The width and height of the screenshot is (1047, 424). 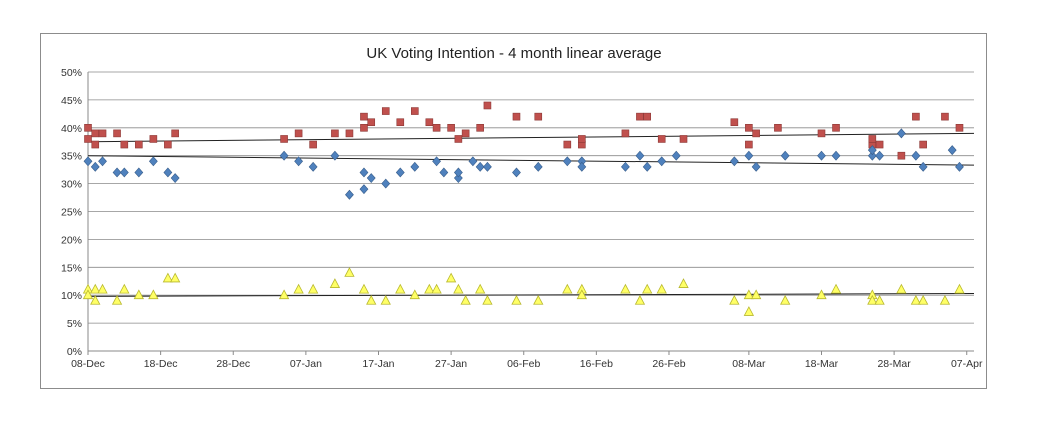 I want to click on x-tick-label: 26-Feb, so click(x=668, y=364).